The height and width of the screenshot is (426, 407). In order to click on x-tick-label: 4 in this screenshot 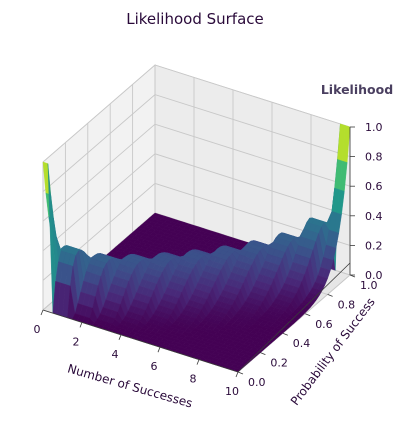, I will do `click(115, 354)`.